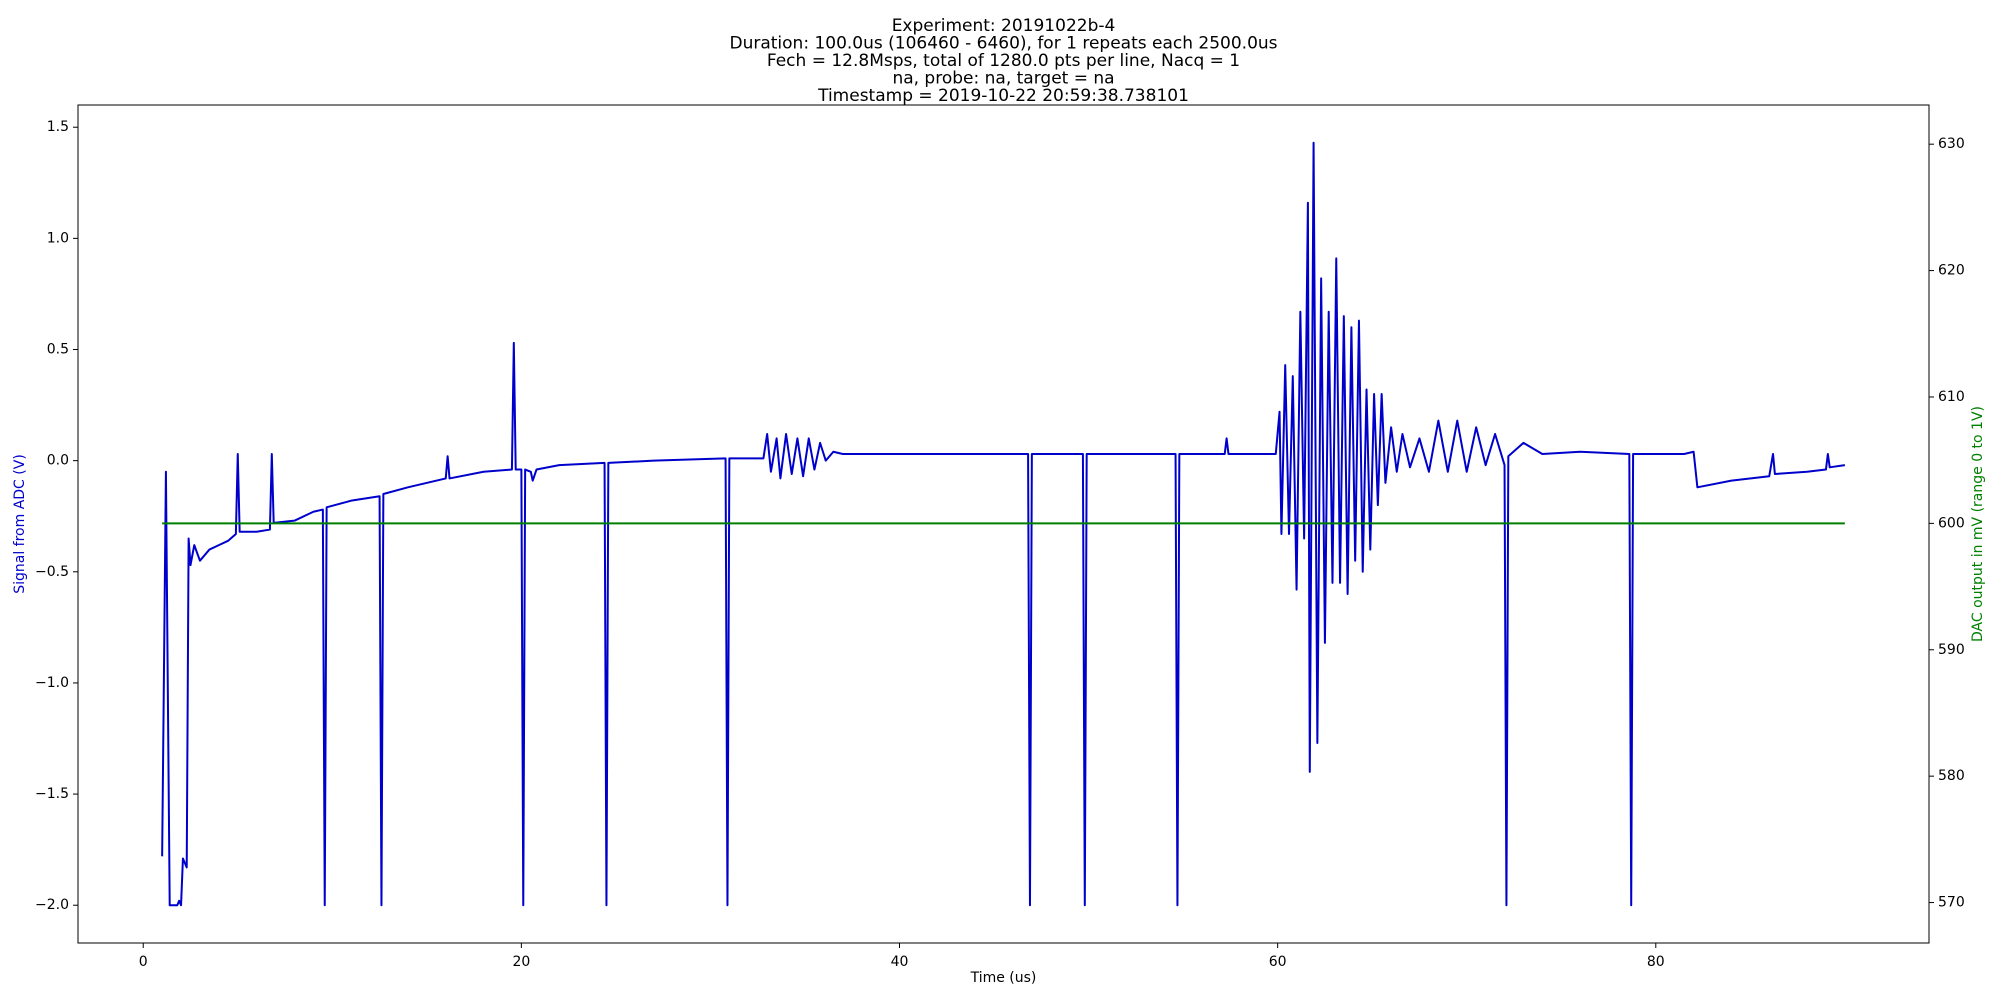 This screenshot has height=1004, width=2000. Describe the element at coordinates (58, 350) in the screenshot. I see `y-tick-label: 0.5` at that location.